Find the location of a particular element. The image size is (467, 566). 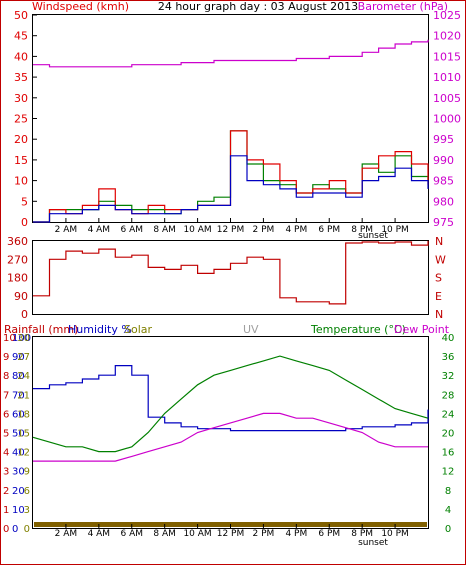

wind-y-tick-label: 15 is located at coordinates (21, 160).